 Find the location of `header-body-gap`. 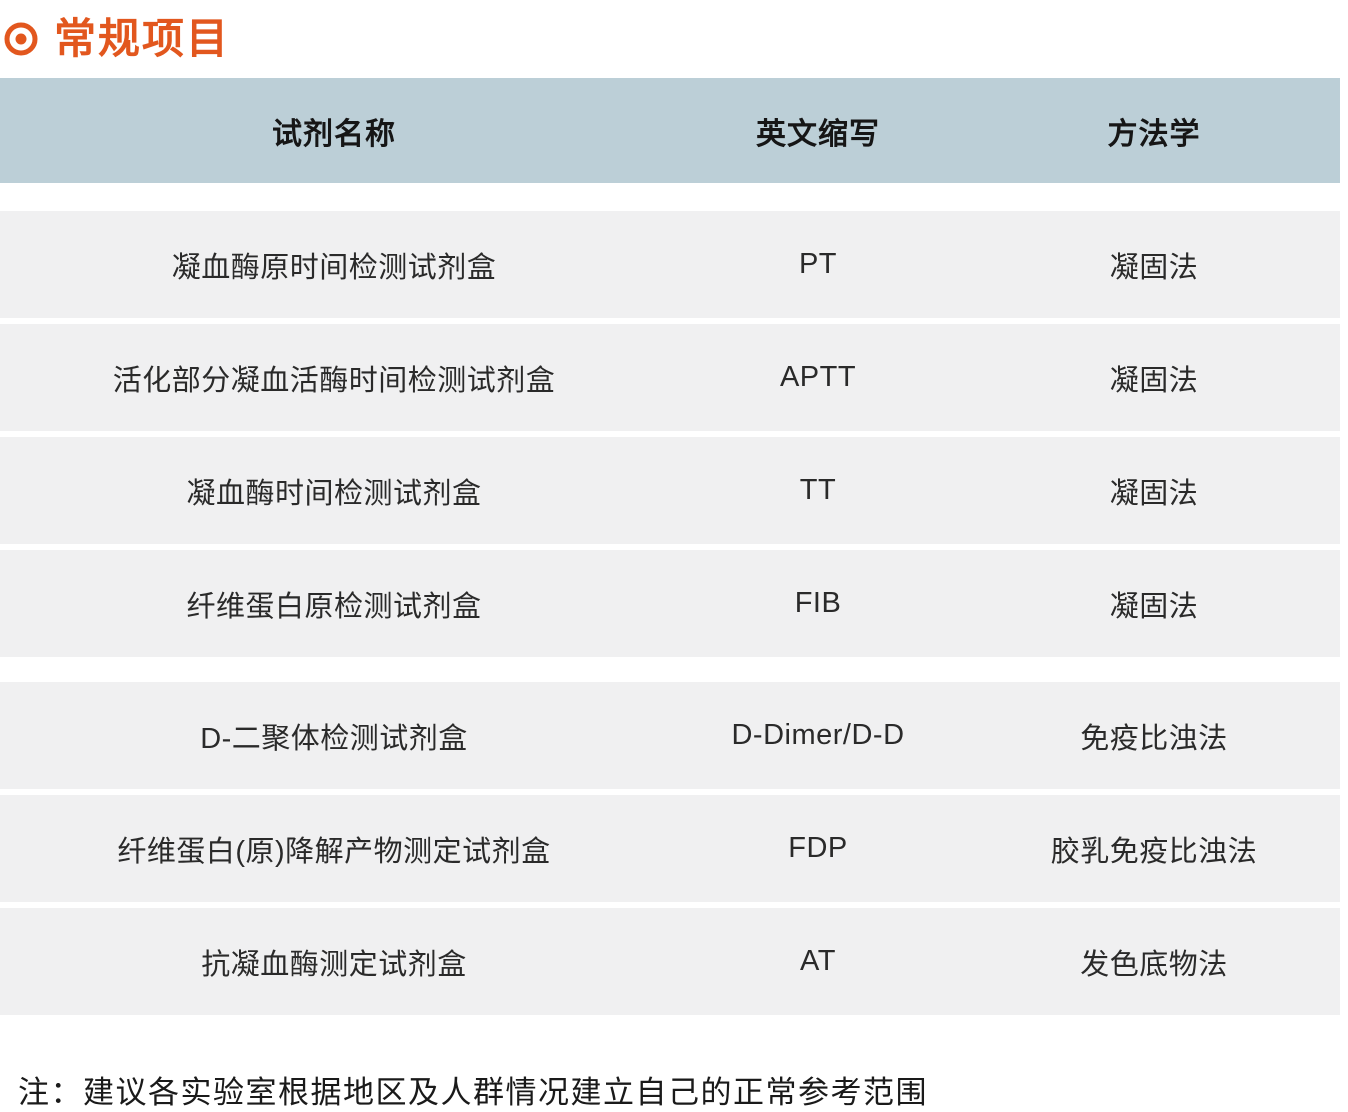

header-body-gap is located at coordinates (670, 197).